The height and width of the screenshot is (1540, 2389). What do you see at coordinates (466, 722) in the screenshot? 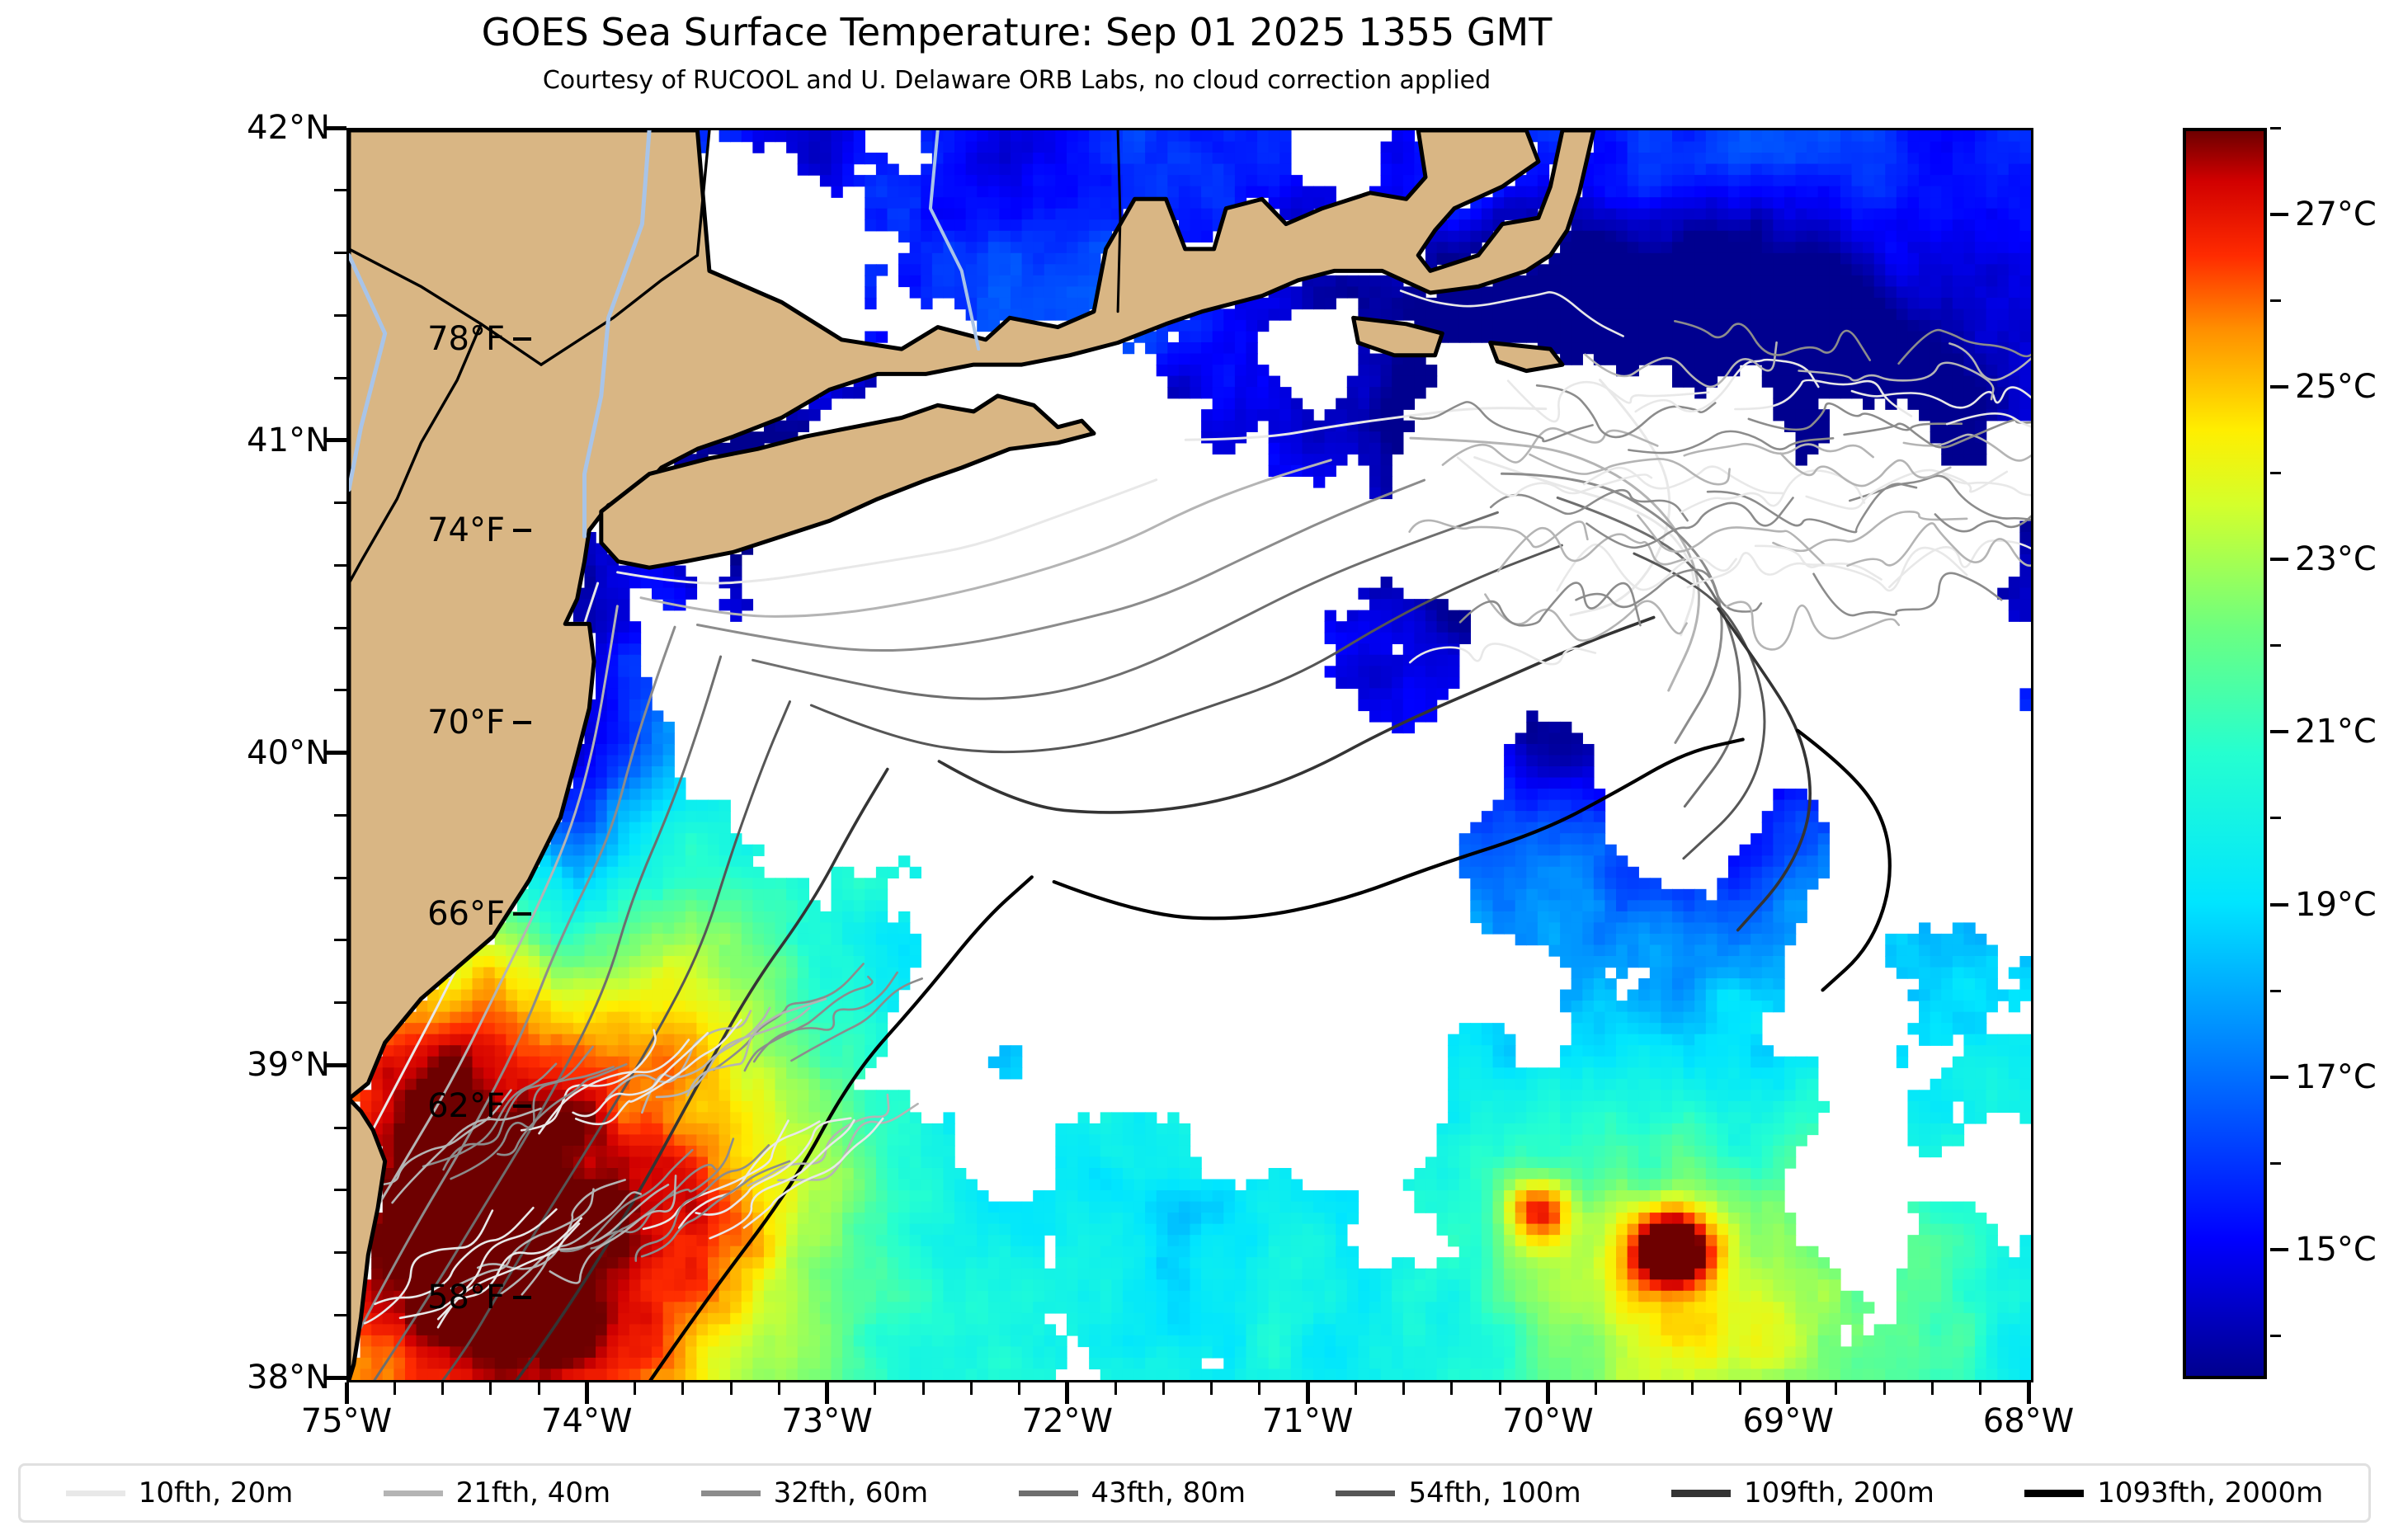
I see `colorbar-fahrenheit-label-2: 70°F` at bounding box center [466, 722].